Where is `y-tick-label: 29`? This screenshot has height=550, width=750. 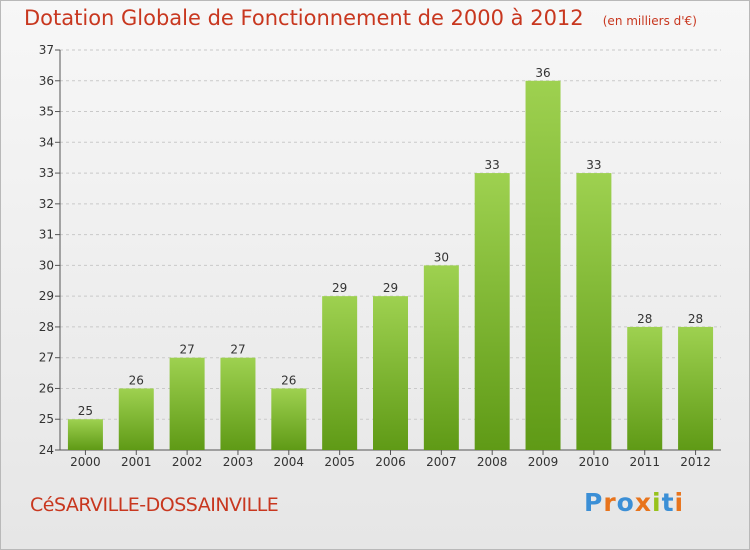 y-tick-label: 29 is located at coordinates (46, 296).